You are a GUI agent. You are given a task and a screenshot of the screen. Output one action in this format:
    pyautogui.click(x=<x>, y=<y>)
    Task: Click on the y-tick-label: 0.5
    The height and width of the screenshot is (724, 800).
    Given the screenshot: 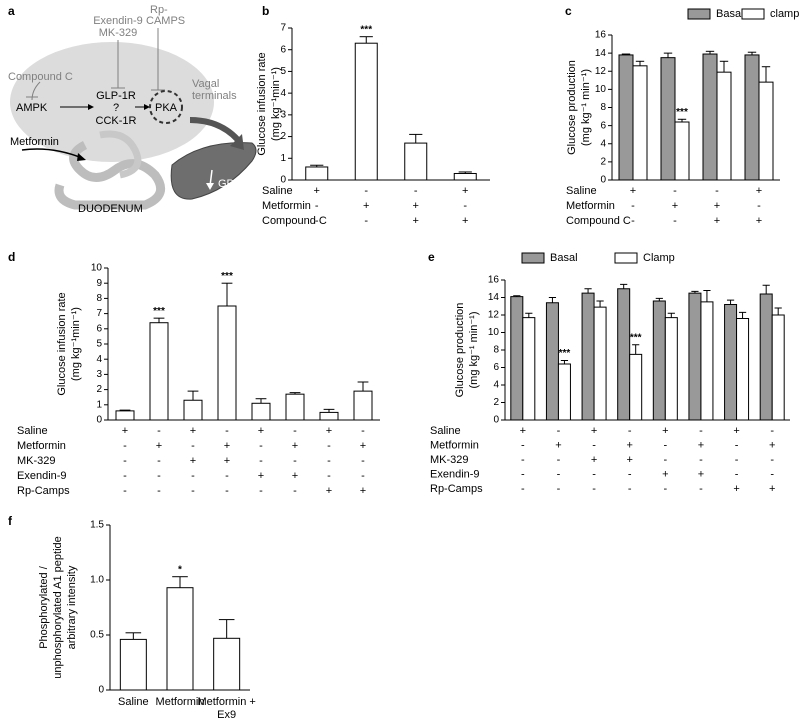 What is the action you would take?
    pyautogui.click(x=97, y=635)
    